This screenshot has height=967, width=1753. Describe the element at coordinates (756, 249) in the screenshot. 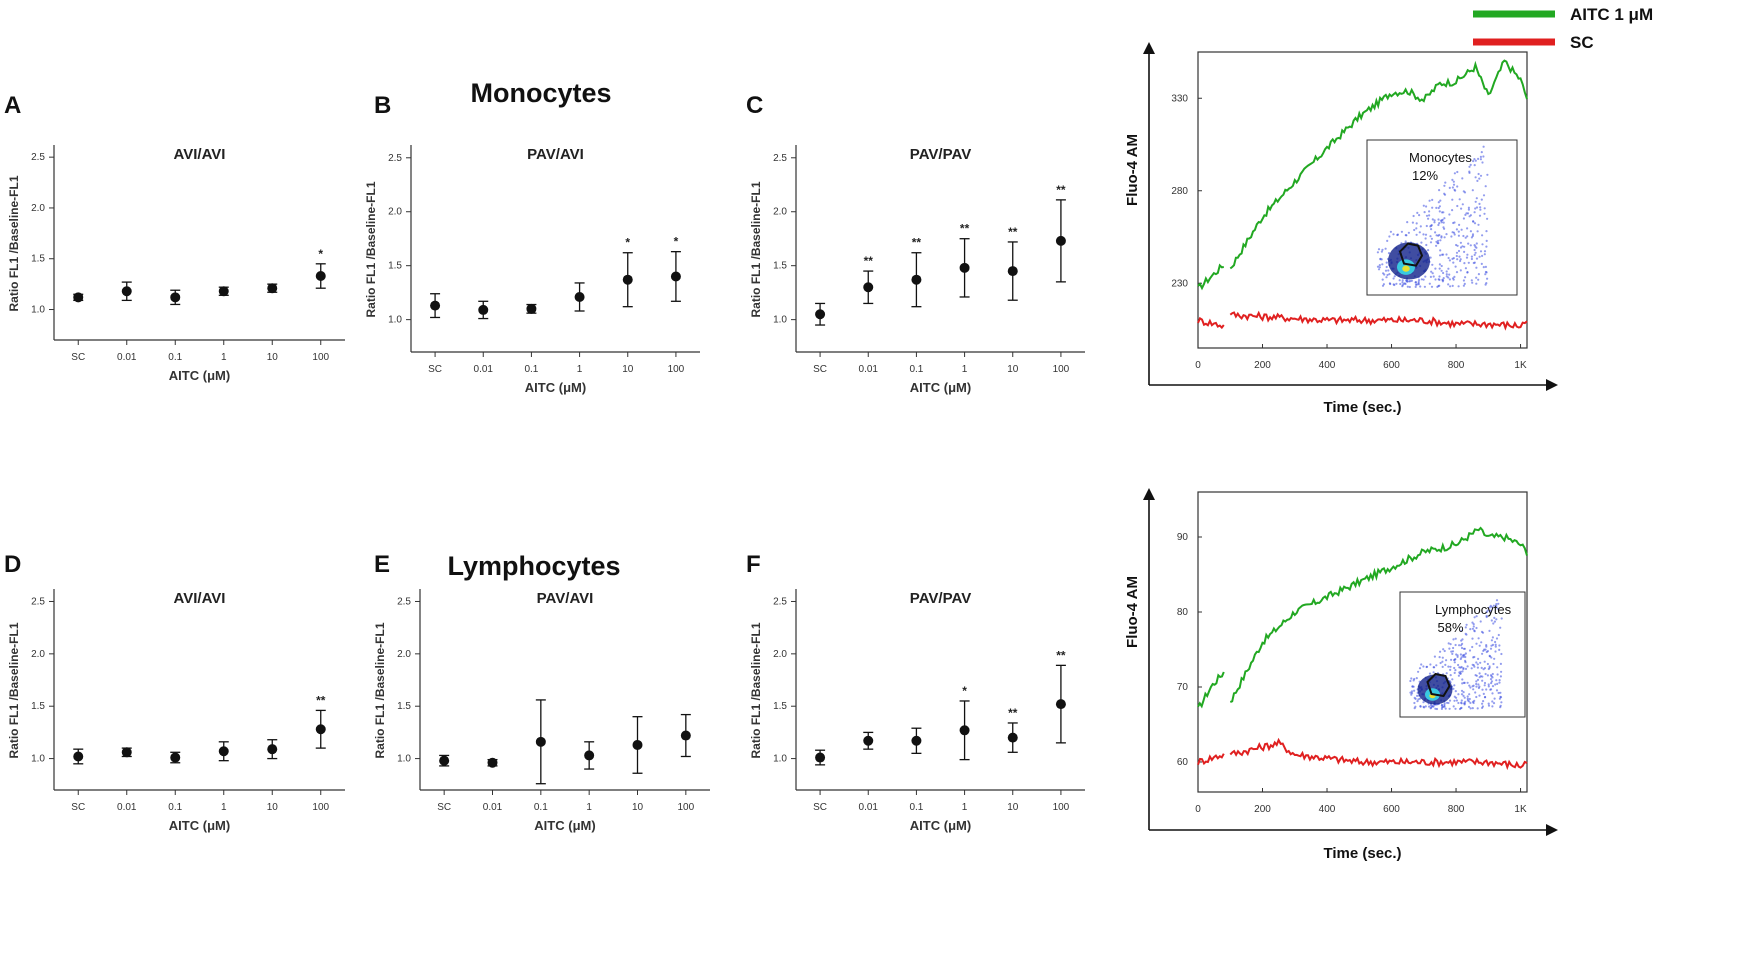

I see `y-axis-label: Ratio FL1 /Baseline-FL1` at that location.